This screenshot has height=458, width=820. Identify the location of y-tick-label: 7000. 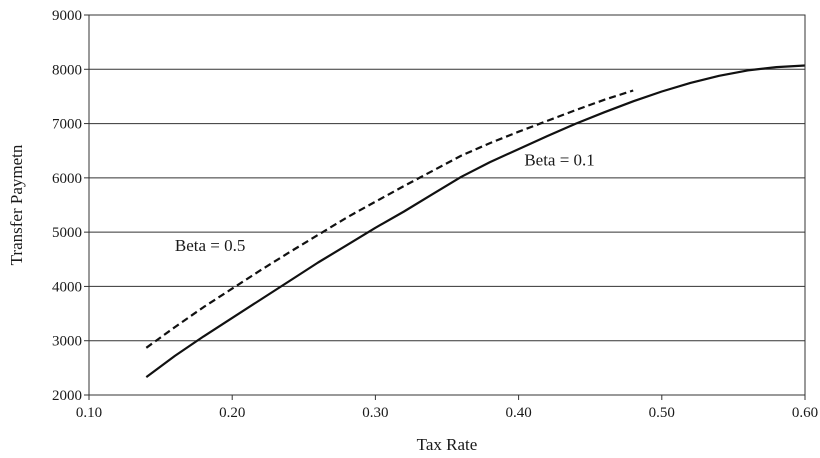
(67, 125).